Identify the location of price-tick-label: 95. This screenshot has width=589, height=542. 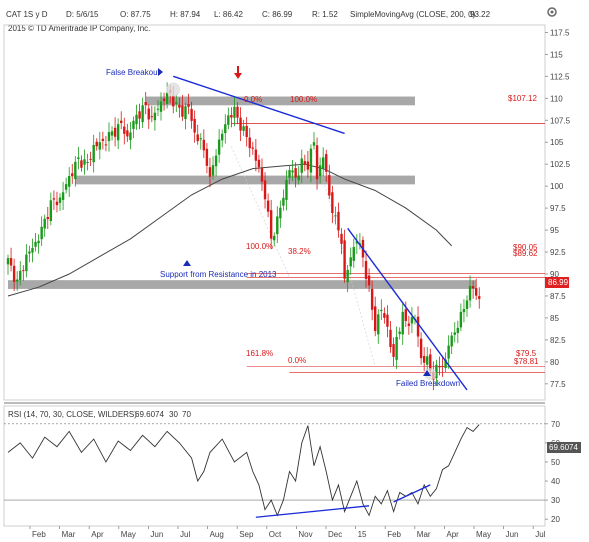
(554, 230).